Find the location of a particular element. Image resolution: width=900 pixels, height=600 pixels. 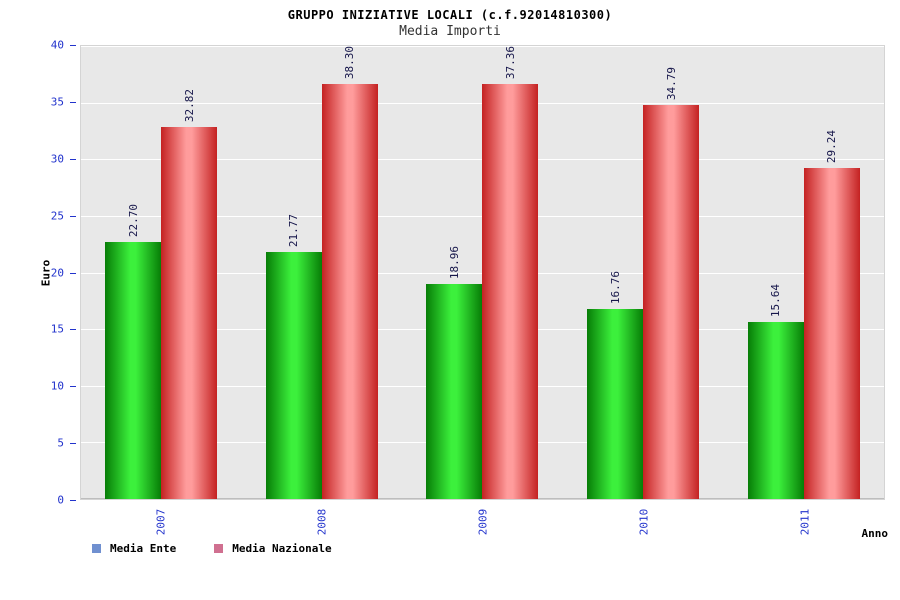

y-tick-label: 15 is located at coordinates (57, 329).